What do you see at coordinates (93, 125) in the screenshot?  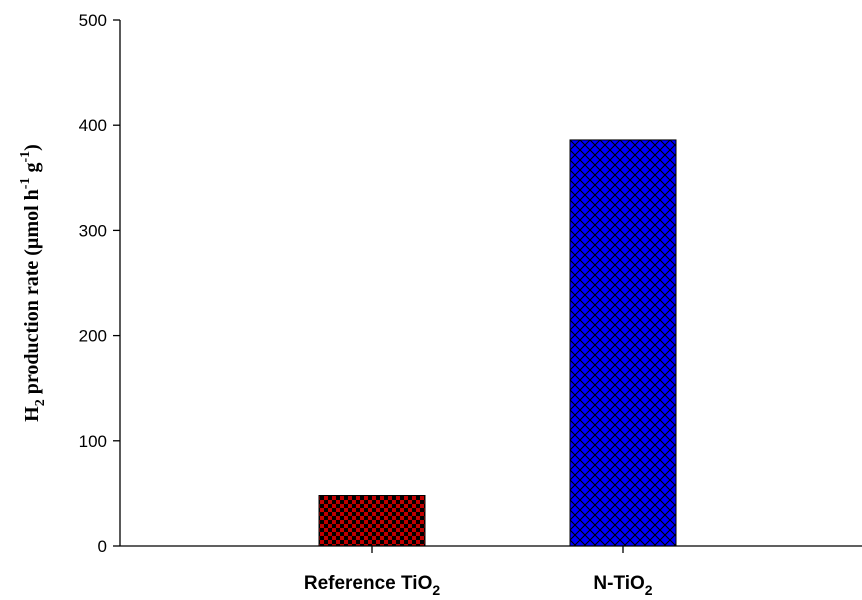 I see `y-tick-label: 400` at bounding box center [93, 125].